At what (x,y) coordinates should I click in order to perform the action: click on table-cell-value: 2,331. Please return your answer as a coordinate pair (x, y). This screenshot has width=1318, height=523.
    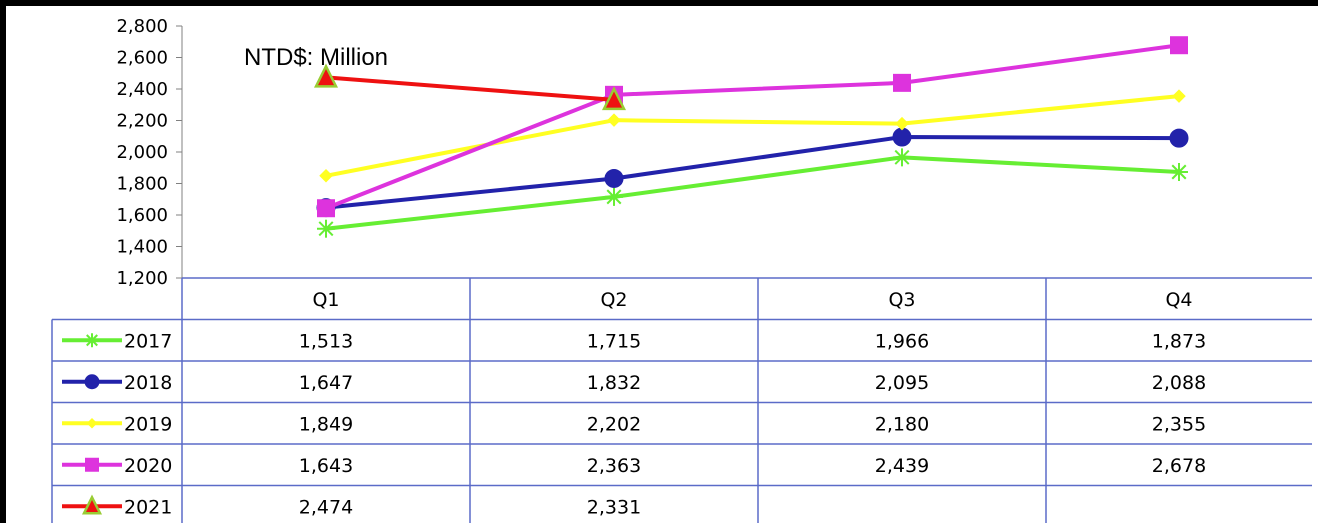
    Looking at the image, I should click on (614, 507).